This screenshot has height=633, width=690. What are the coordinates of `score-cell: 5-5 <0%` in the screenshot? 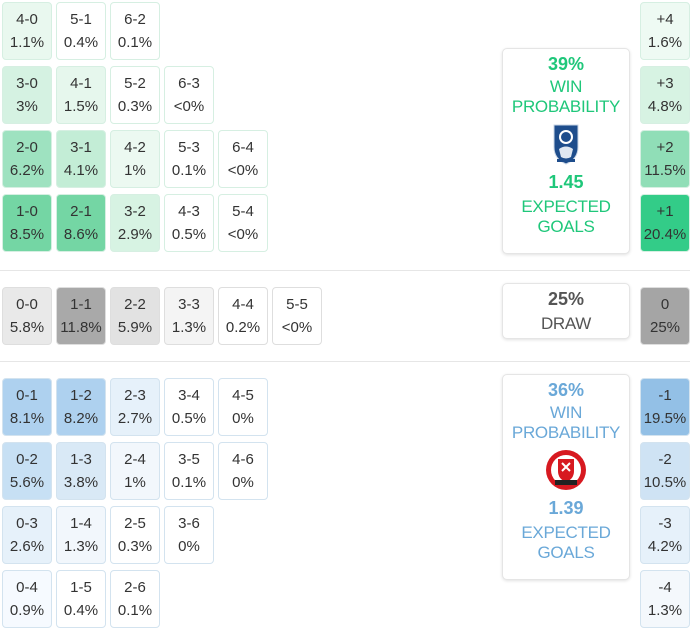 It's located at (297, 316).